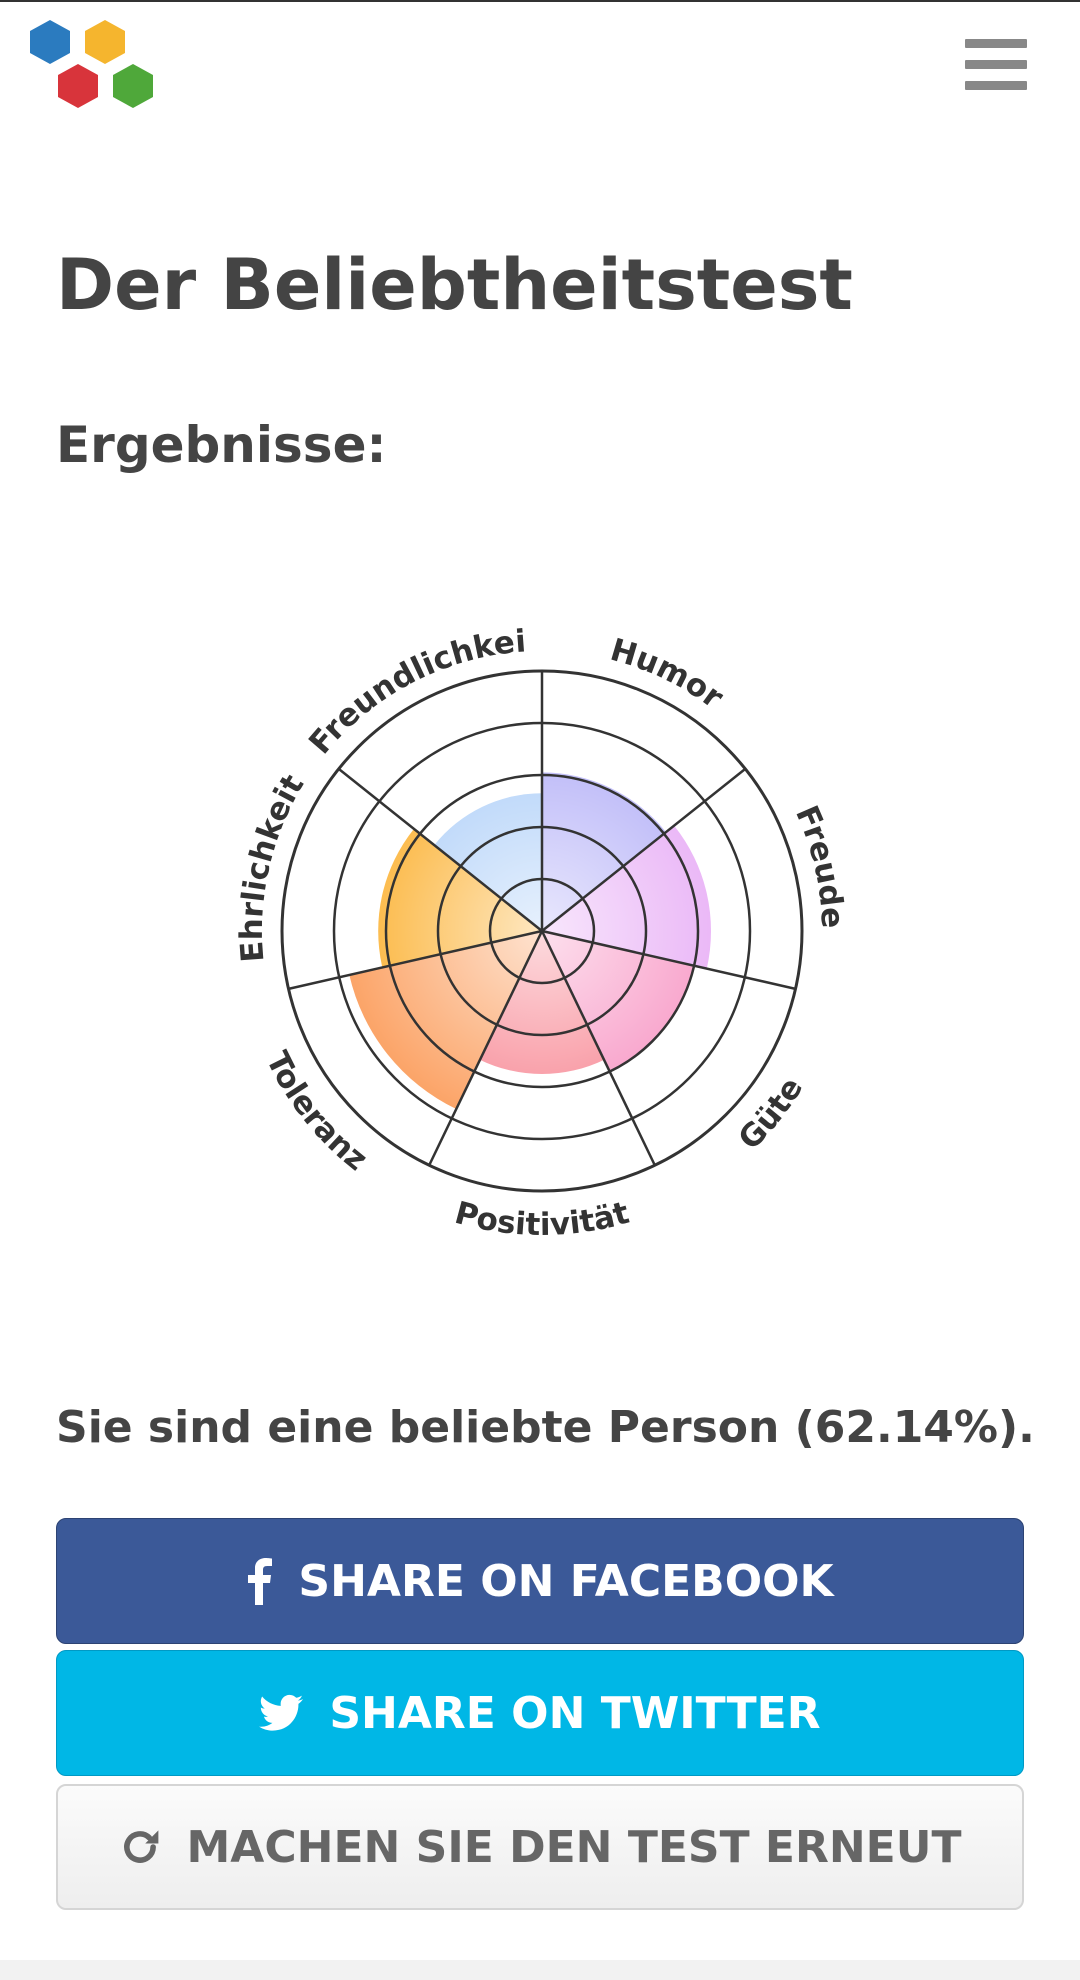 This screenshot has width=1080, height=1980. What do you see at coordinates (140, 1847) in the screenshot?
I see `refresh-icon` at bounding box center [140, 1847].